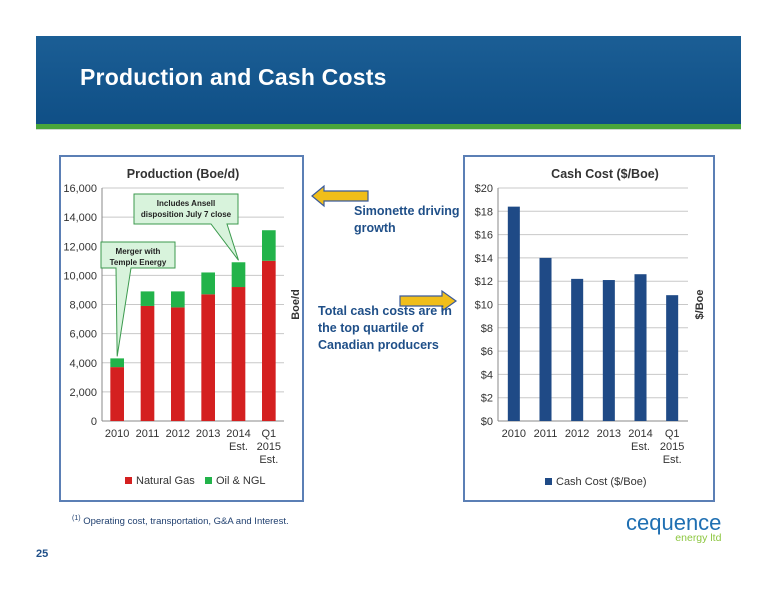 The width and height of the screenshot is (776, 600). Describe the element at coordinates (186, 214) in the screenshot. I see `callout-text: disposition July 7 close` at that location.